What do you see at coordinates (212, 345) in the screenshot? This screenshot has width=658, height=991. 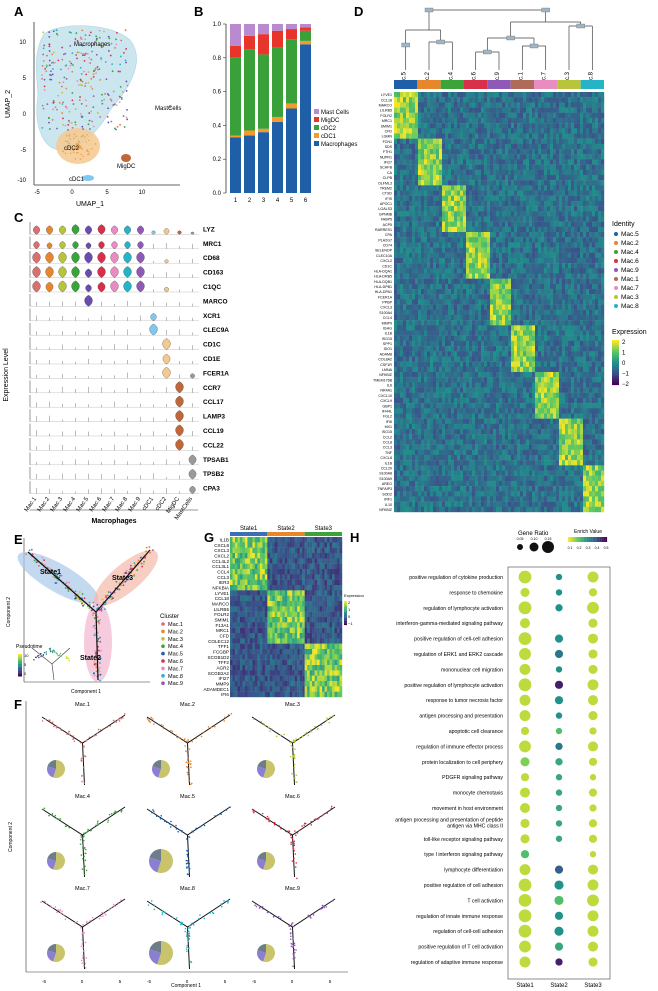 I see `violin-gene-label: CD1C` at bounding box center [212, 345].